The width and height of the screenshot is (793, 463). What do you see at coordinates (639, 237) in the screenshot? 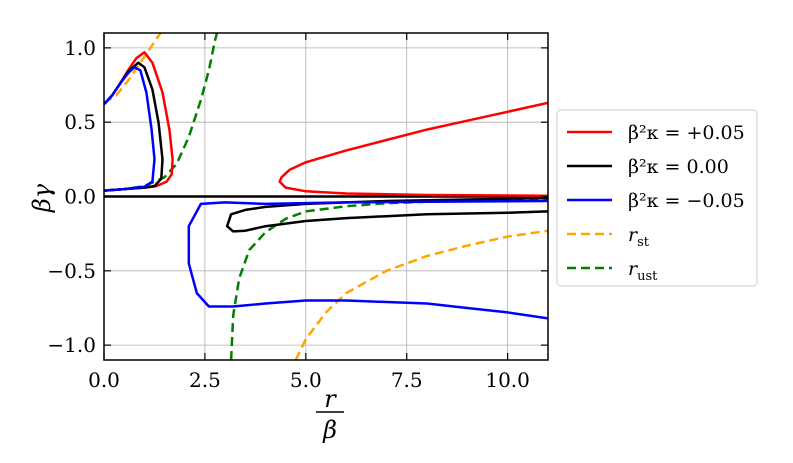
I see `legend-label-3: rst` at bounding box center [639, 237].